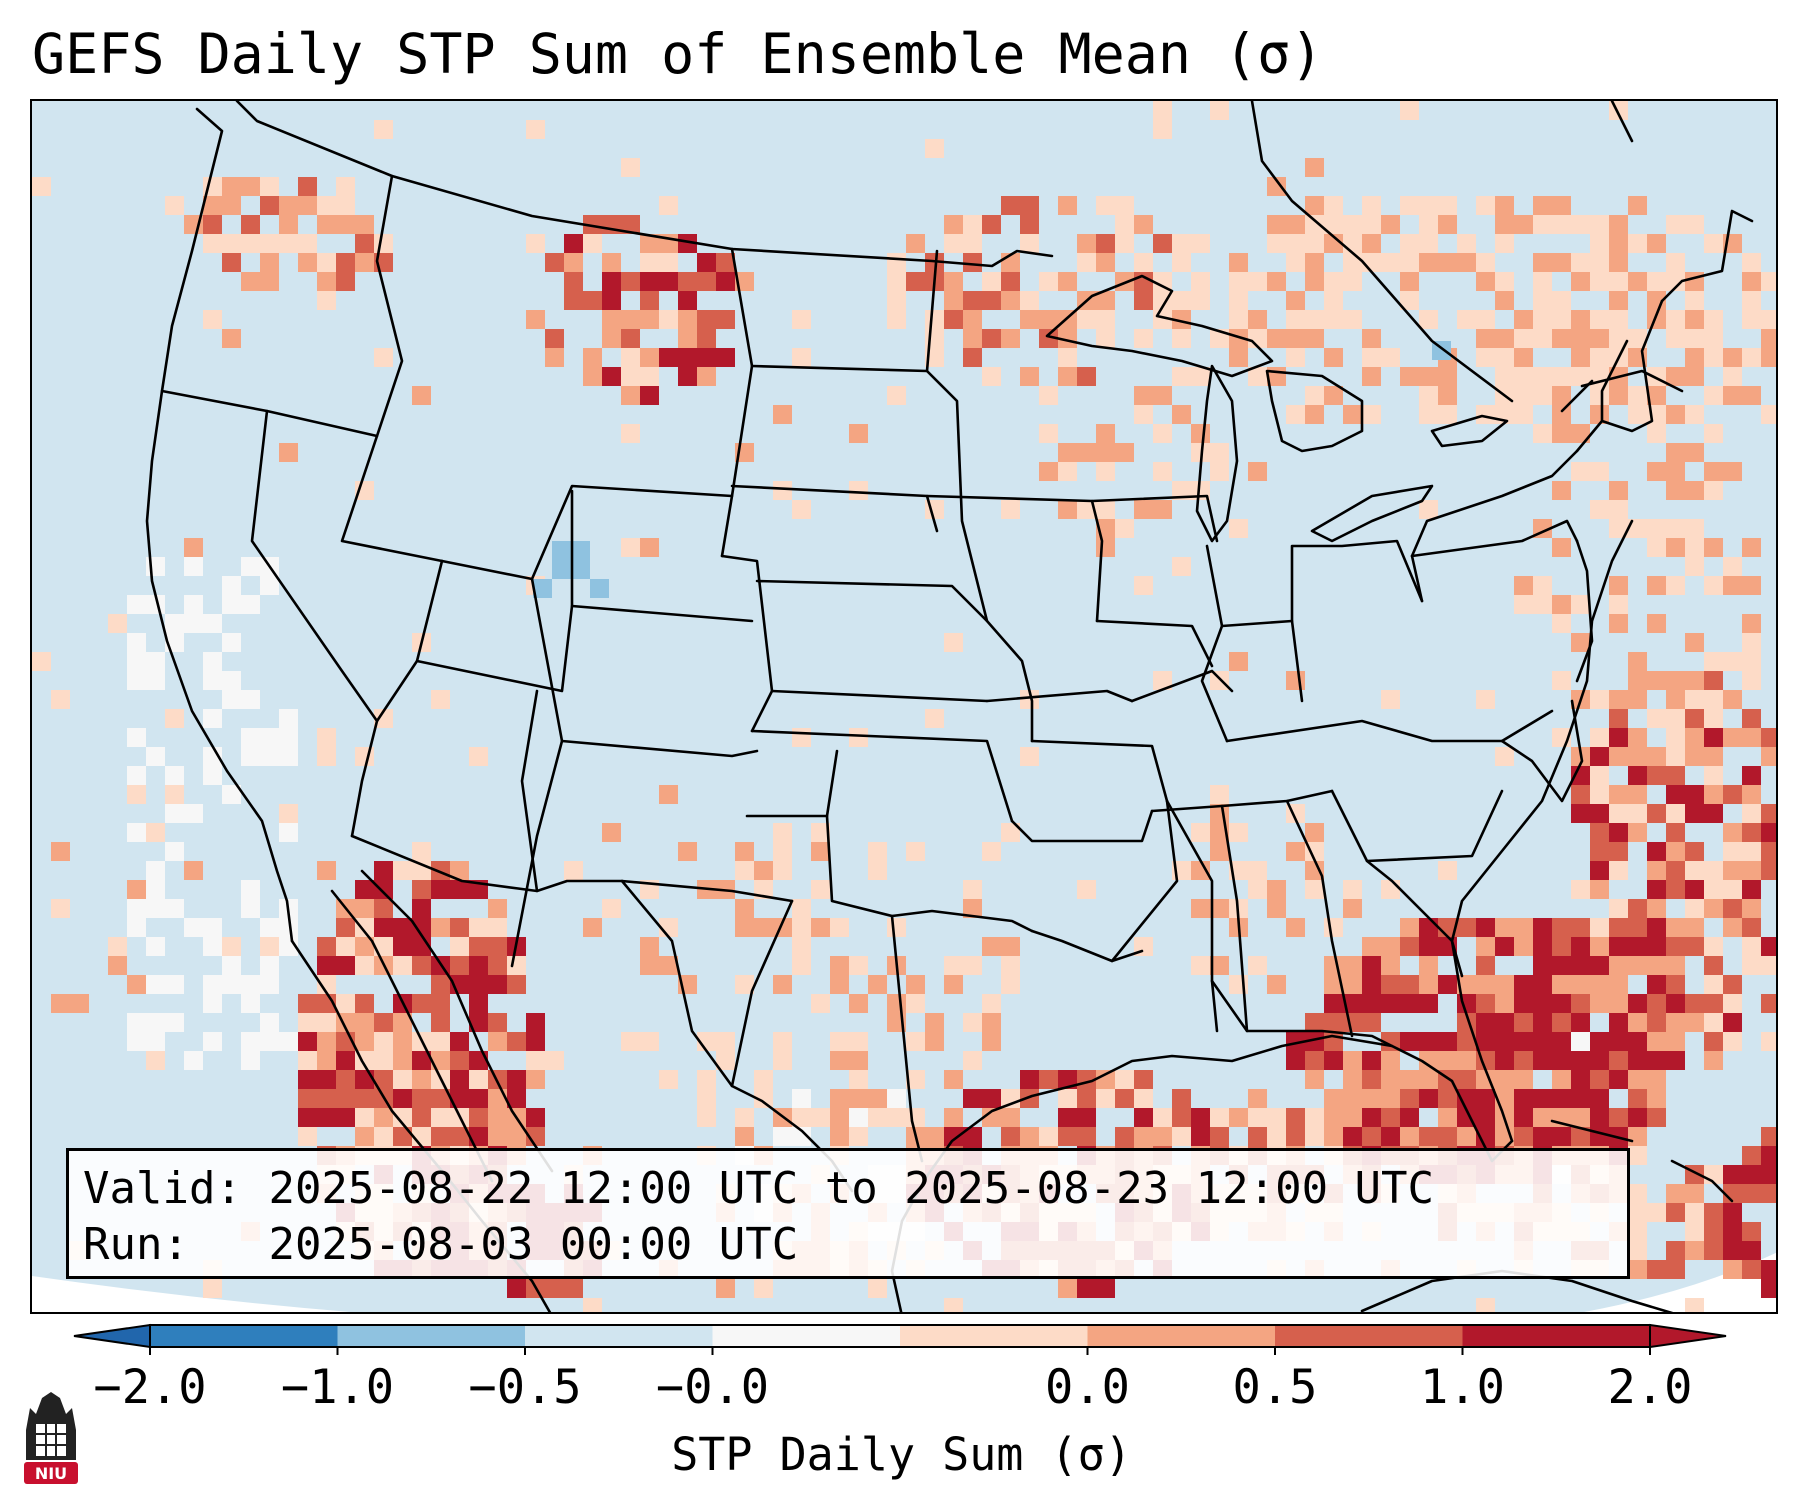 This screenshot has height=1506, width=1803. Describe the element at coordinates (1462, 1387) in the screenshot. I see `colorbar-tick-label: 1.0` at that location.